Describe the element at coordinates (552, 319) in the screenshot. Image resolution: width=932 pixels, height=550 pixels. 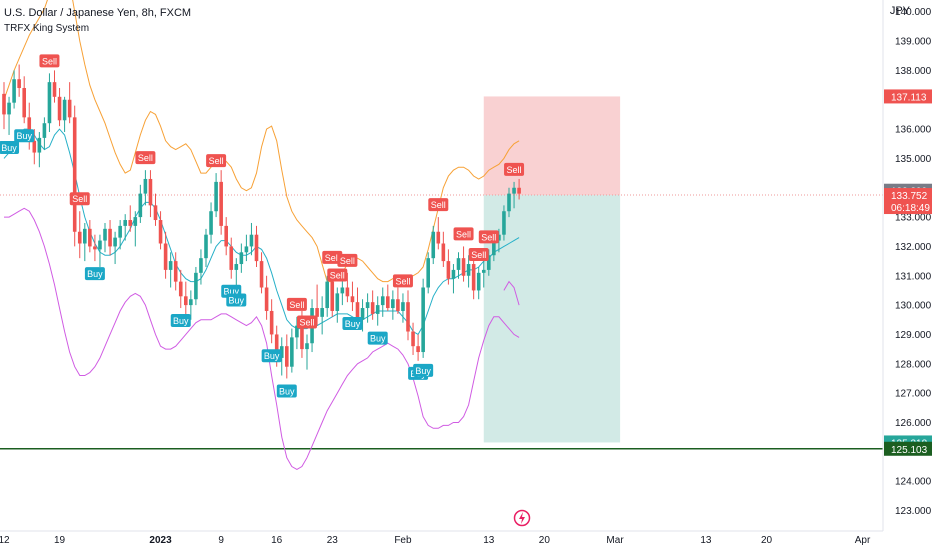
I see `take-profit-zone` at that location.